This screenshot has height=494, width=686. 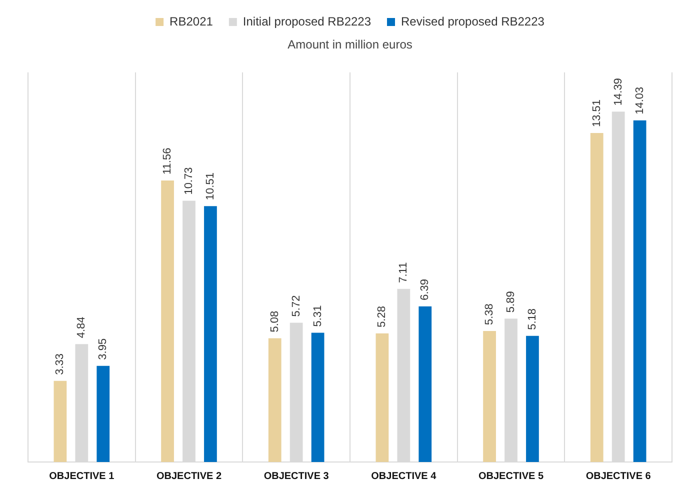 What do you see at coordinates (318, 316) in the screenshot?
I see `data-label: 5.31` at bounding box center [318, 316].